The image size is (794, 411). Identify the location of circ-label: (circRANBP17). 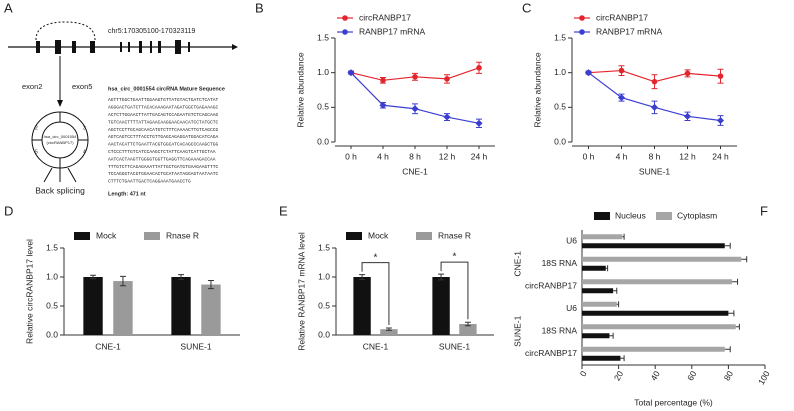
(60, 142).